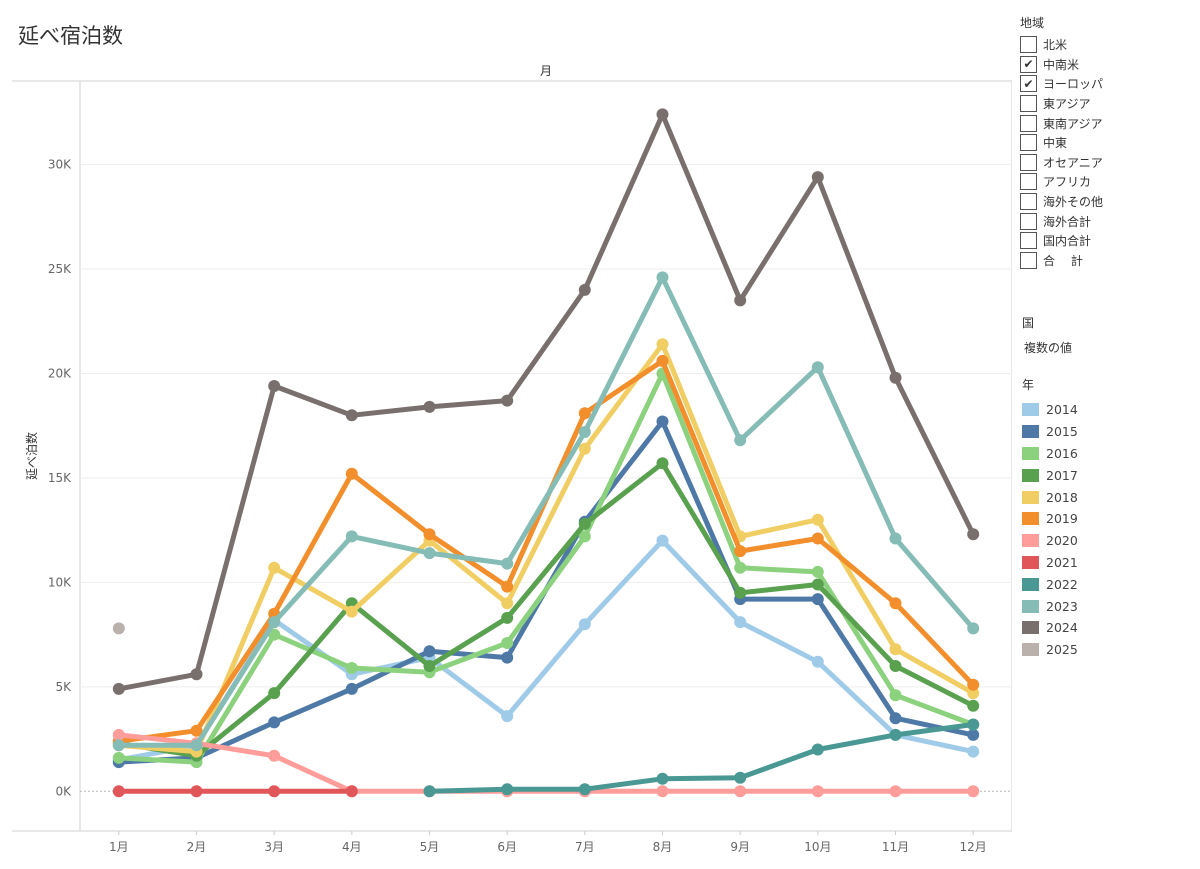 The width and height of the screenshot is (1200, 869). What do you see at coordinates (1107, 221) in the screenshot?
I see `region-filter-item: 海外合計` at bounding box center [1107, 221].